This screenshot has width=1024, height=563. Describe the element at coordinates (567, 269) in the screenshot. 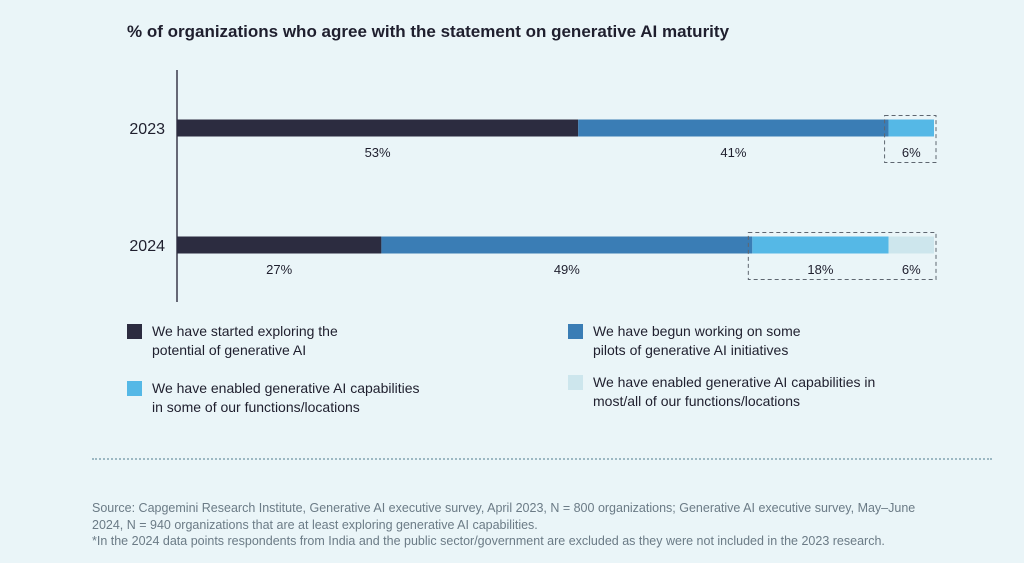

I see `data-label-2024-2: 49%` at that location.